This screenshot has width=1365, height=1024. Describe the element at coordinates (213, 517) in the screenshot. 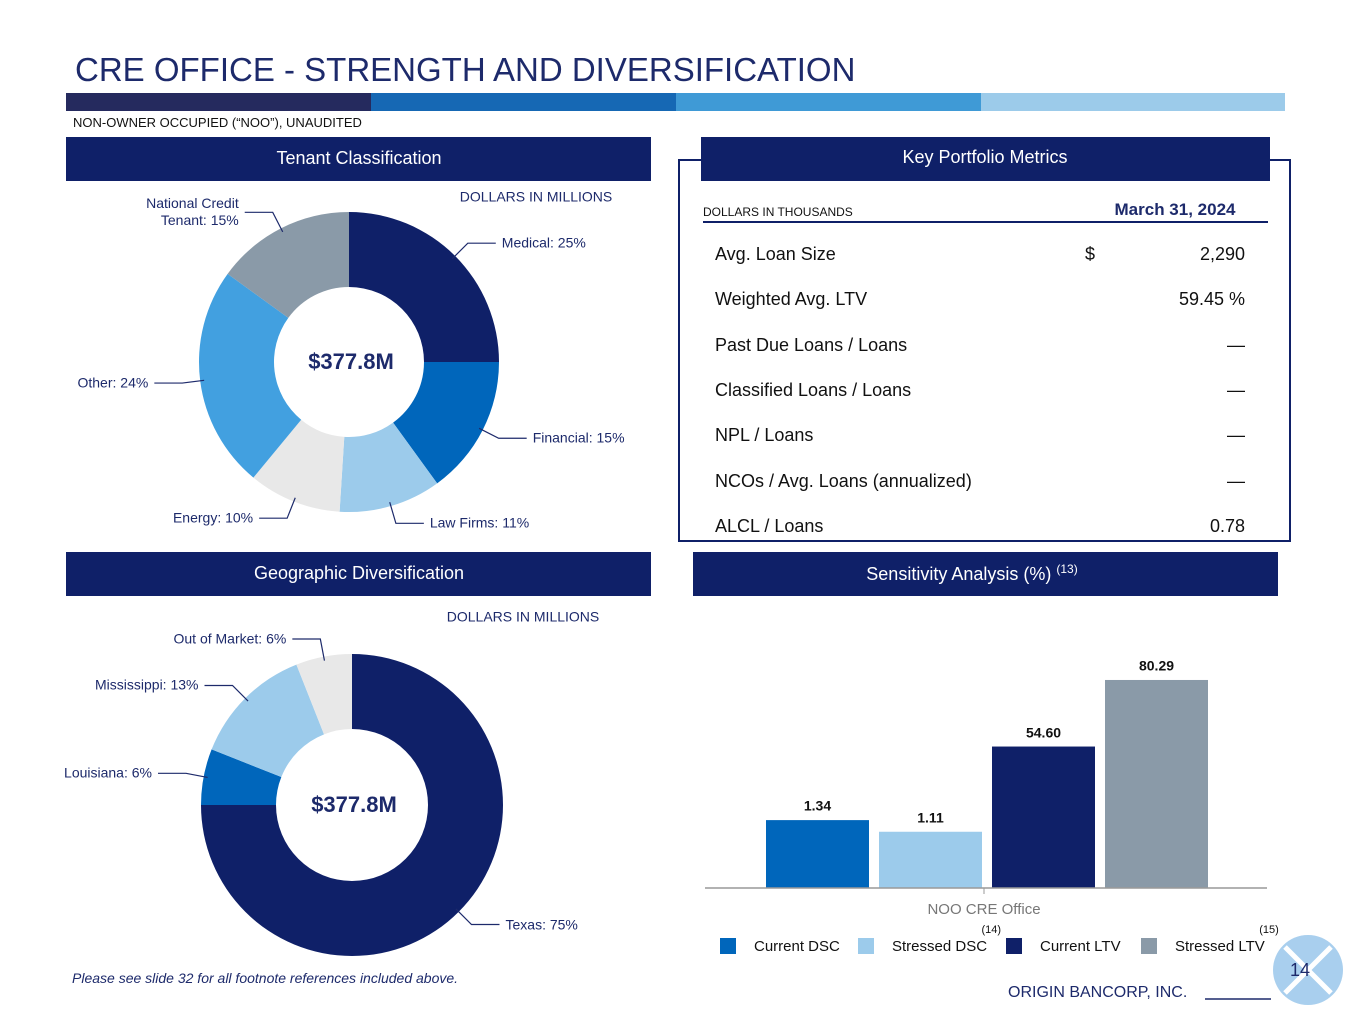

I see `slice-label: Energy: 10%` at that location.